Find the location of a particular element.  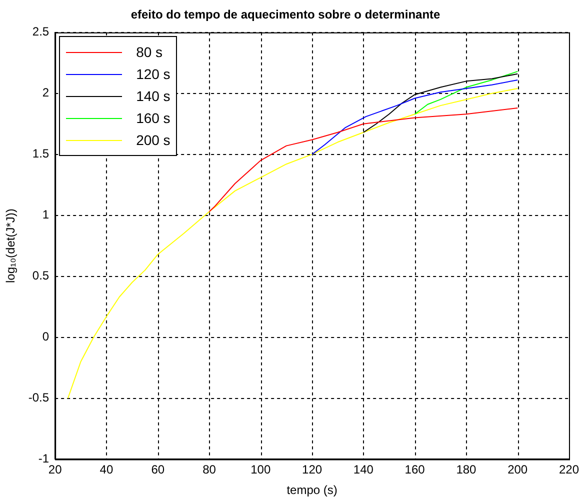

legend-label: 120 s is located at coordinates (153, 74).